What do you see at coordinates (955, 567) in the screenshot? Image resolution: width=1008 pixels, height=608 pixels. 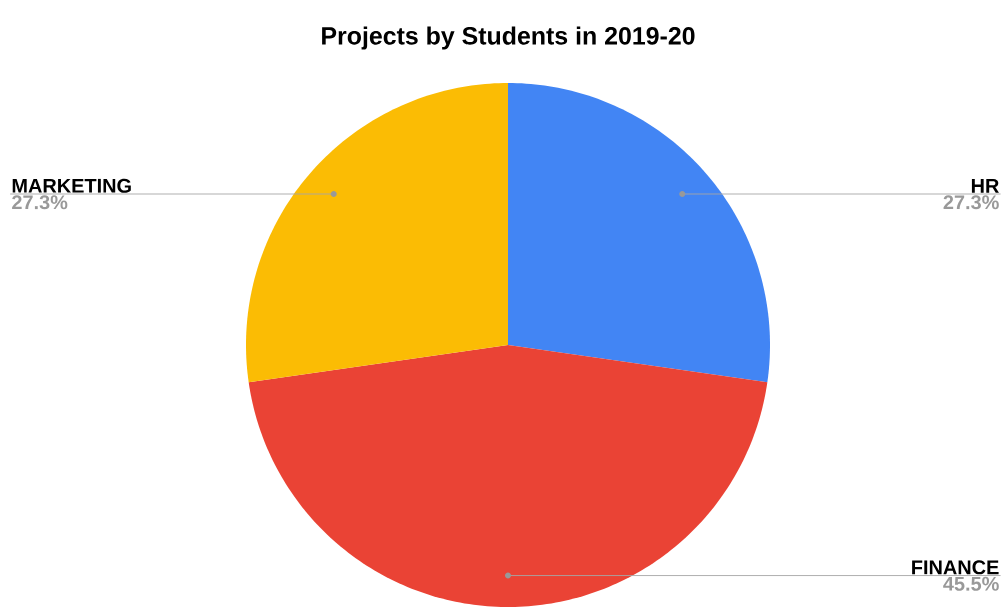 I see `slice-label: FINANCE` at bounding box center [955, 567].